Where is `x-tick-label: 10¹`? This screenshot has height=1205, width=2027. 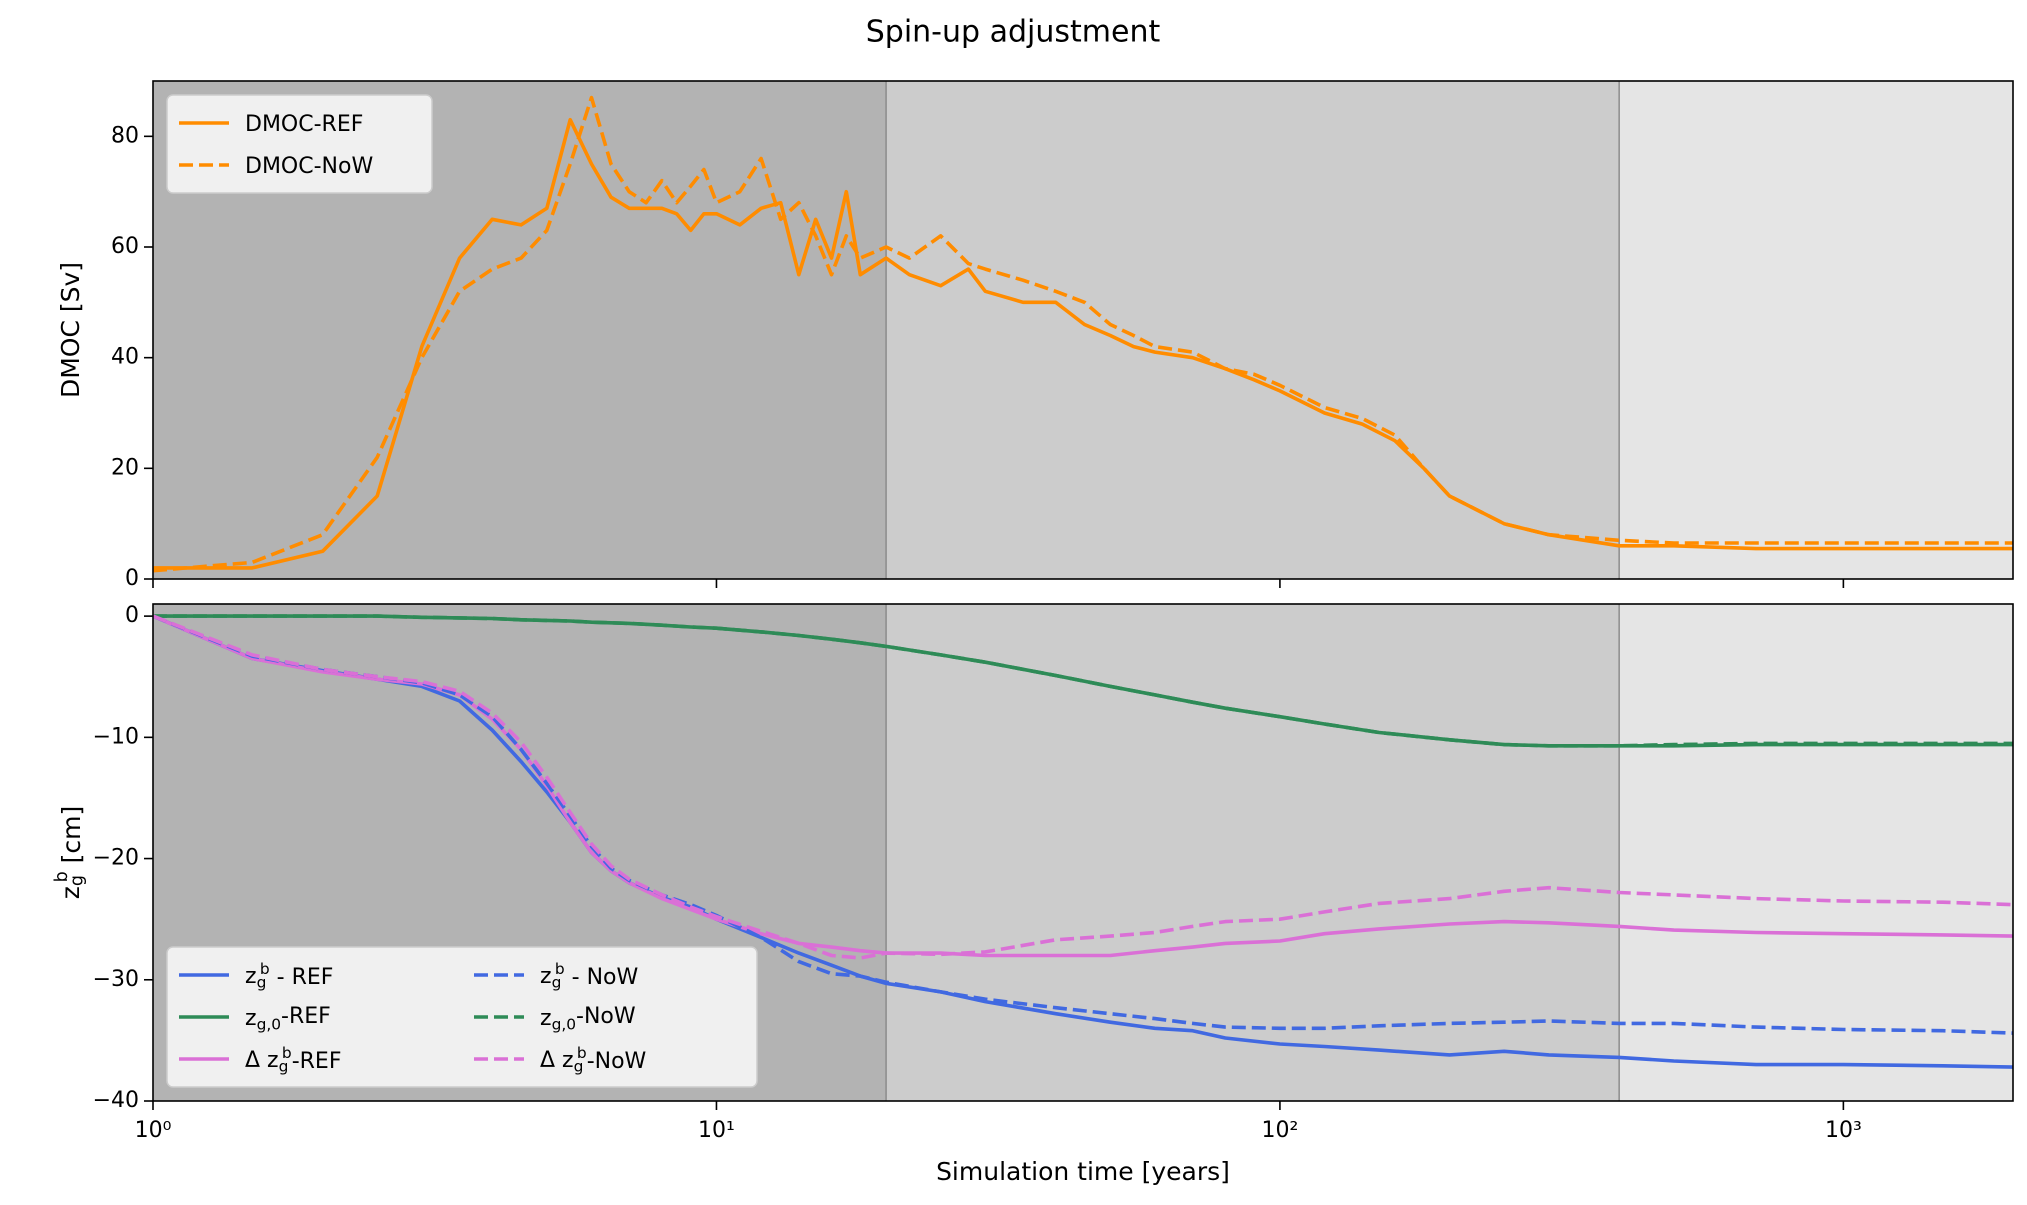
x-tick-label: 10¹ is located at coordinates (716, 1130).